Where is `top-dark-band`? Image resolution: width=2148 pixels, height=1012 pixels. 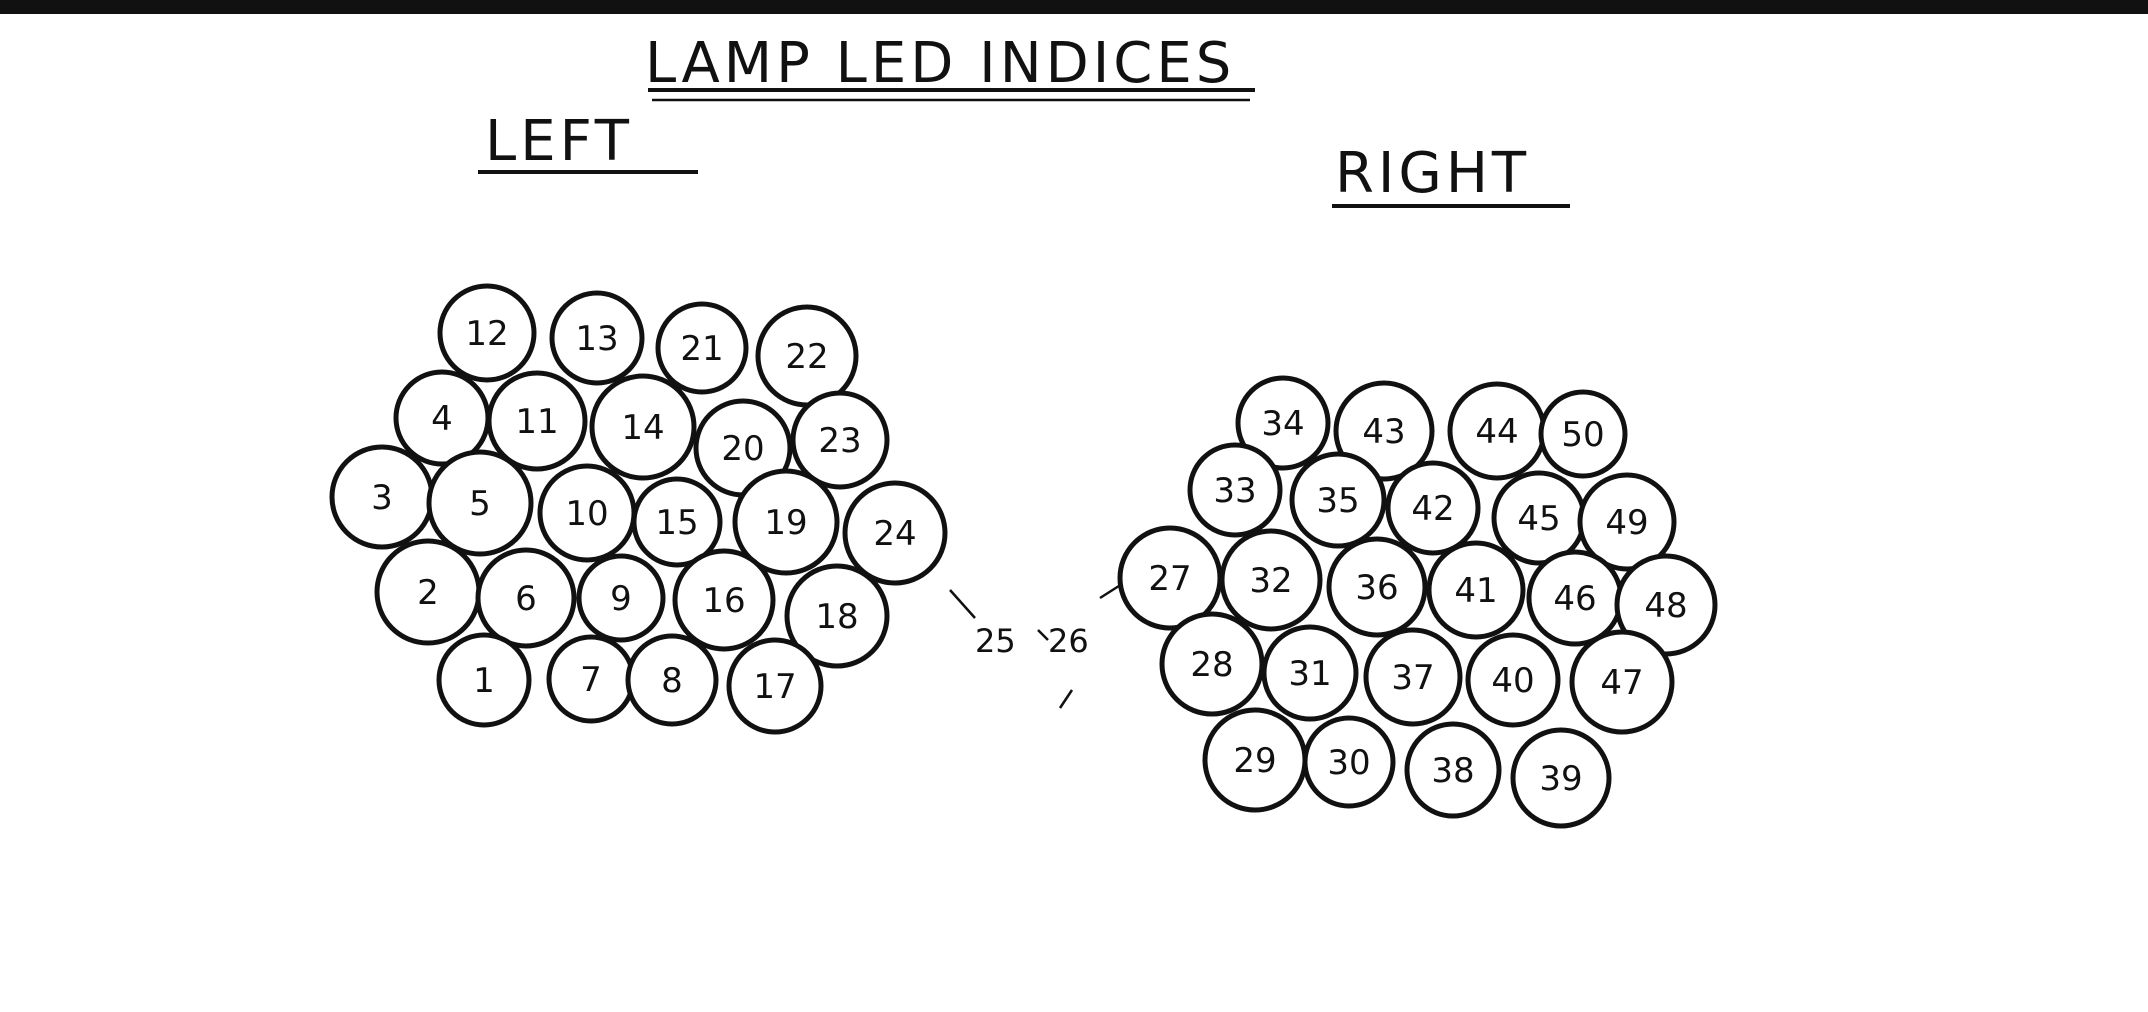
top-dark-band is located at coordinates (1074, 7).